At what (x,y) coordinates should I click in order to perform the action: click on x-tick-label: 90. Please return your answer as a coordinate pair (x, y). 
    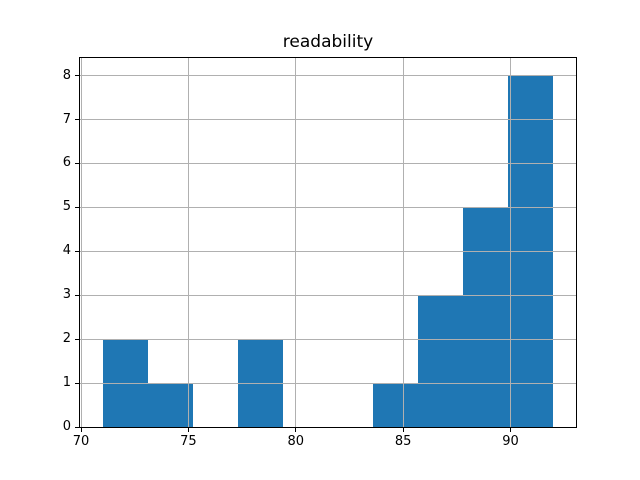
    Looking at the image, I should click on (510, 441).